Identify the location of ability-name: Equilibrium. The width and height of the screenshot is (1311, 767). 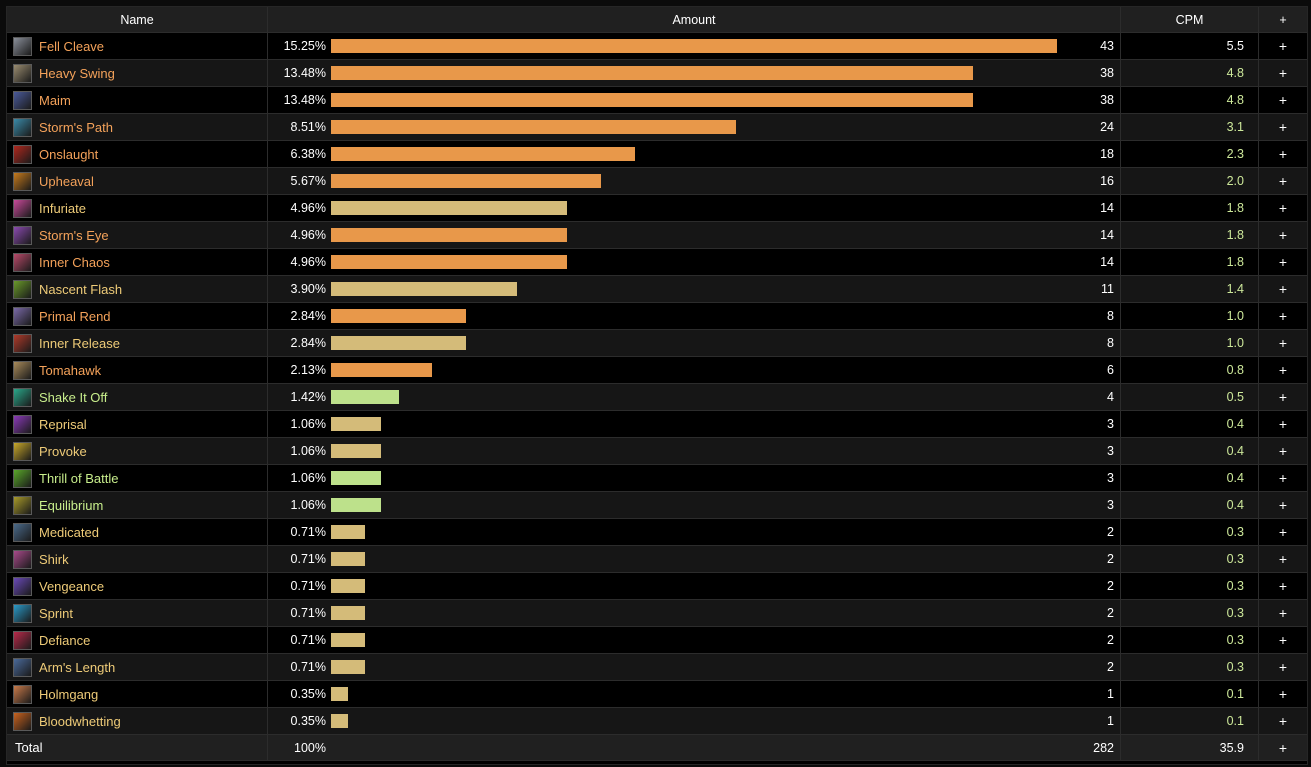
(71, 505).